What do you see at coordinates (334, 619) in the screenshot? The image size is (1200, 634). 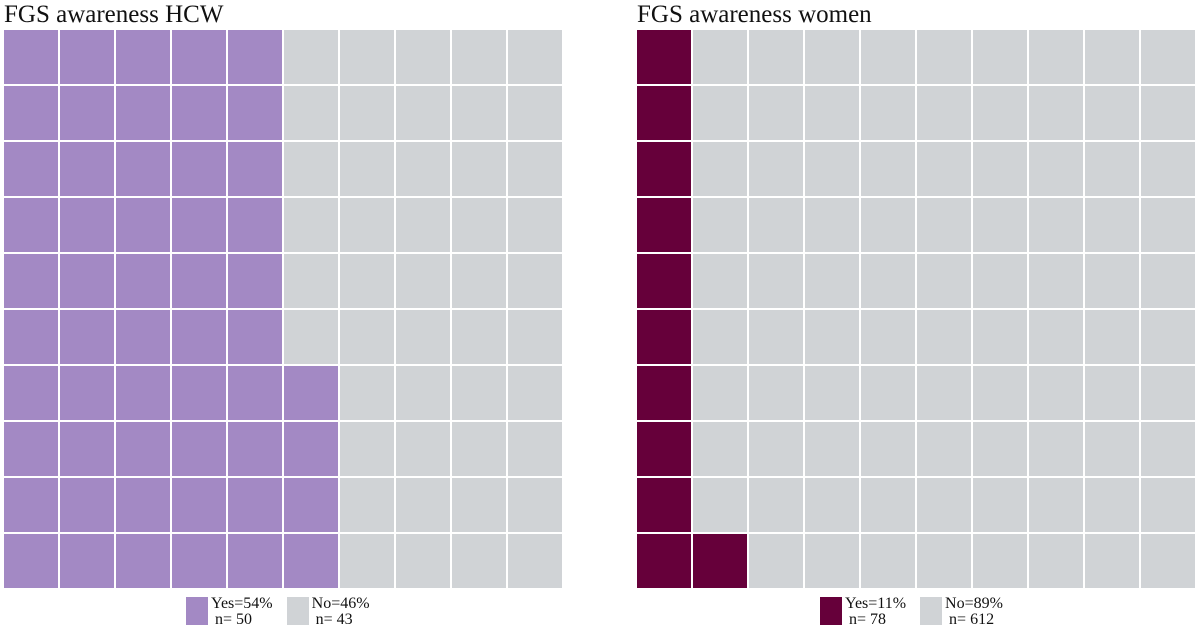 I see `legend-n: n= 43` at bounding box center [334, 619].